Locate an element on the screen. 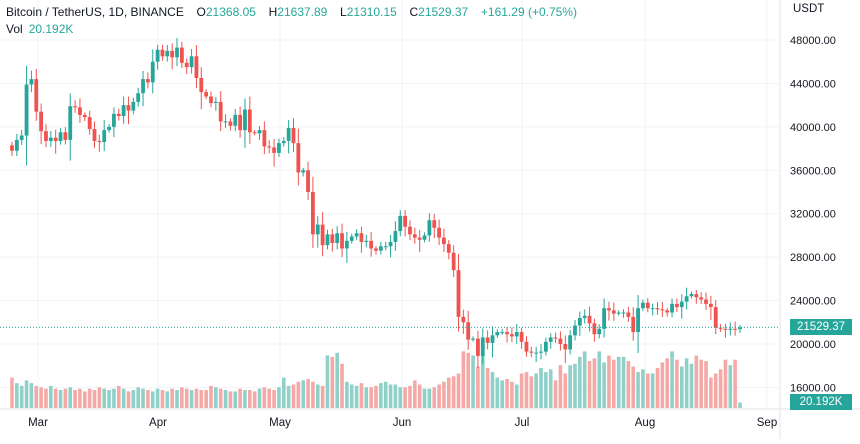 The image size is (860, 444). x-tick-label: Jul is located at coordinates (522, 423).